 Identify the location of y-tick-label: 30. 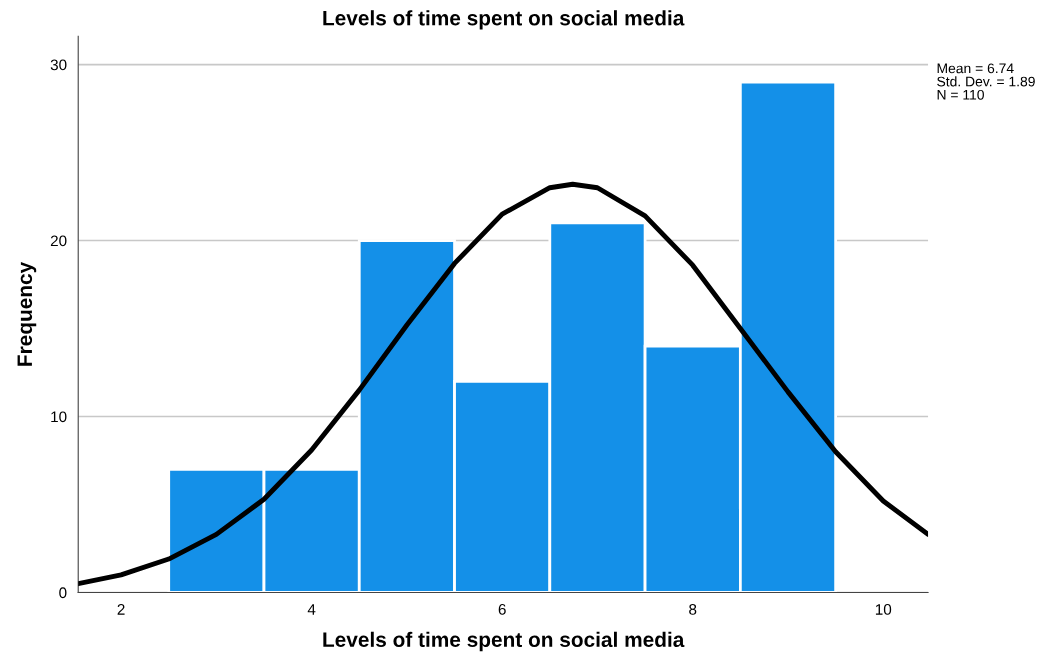
(58, 65).